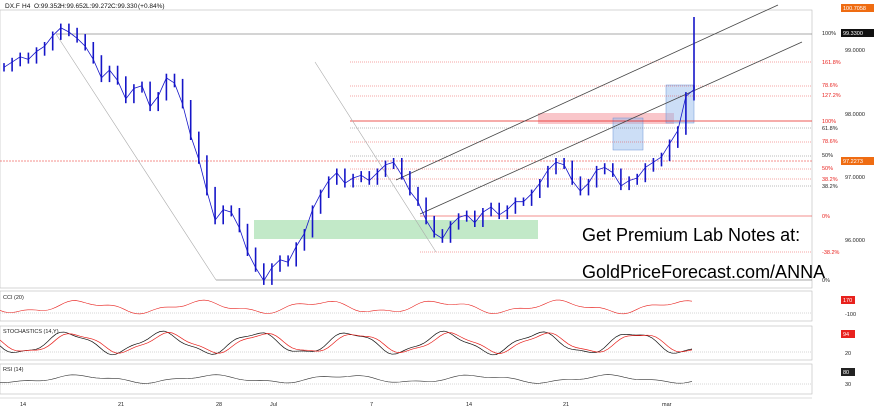  What do you see at coordinates (12, 6) in the screenshot?
I see `header-symbol: DX.F` at bounding box center [12, 6].